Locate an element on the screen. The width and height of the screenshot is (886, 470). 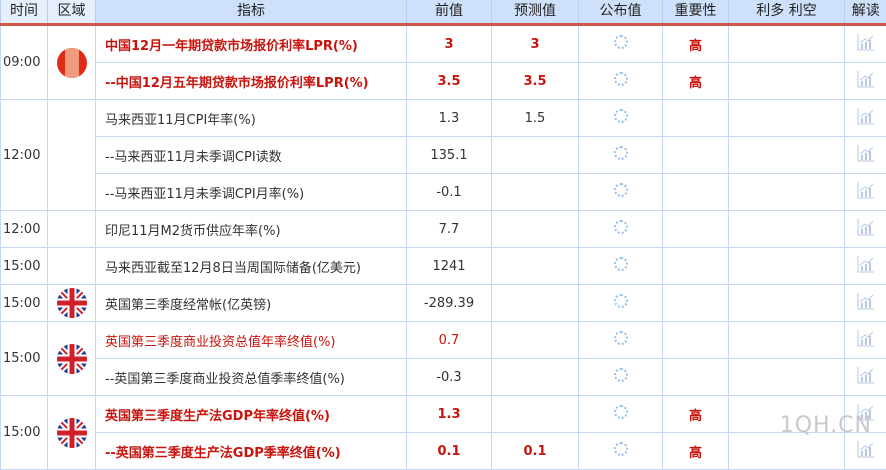
indicator-cell: --英国第三季度商业投资总值季率终值(%) is located at coordinates (251, 377).